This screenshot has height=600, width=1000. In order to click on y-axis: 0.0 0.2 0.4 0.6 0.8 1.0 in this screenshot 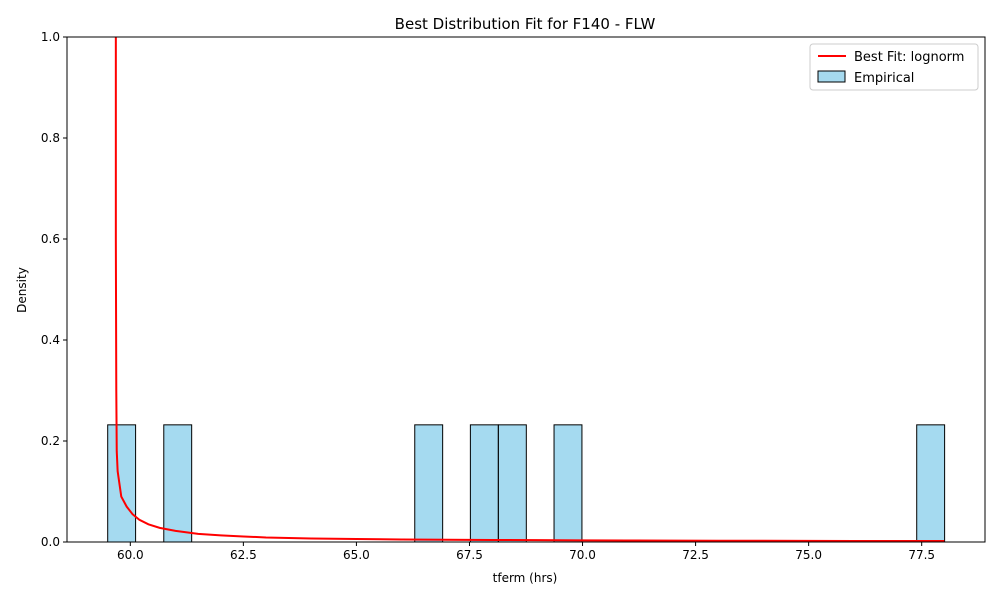, I will do `click(54, 289)`.